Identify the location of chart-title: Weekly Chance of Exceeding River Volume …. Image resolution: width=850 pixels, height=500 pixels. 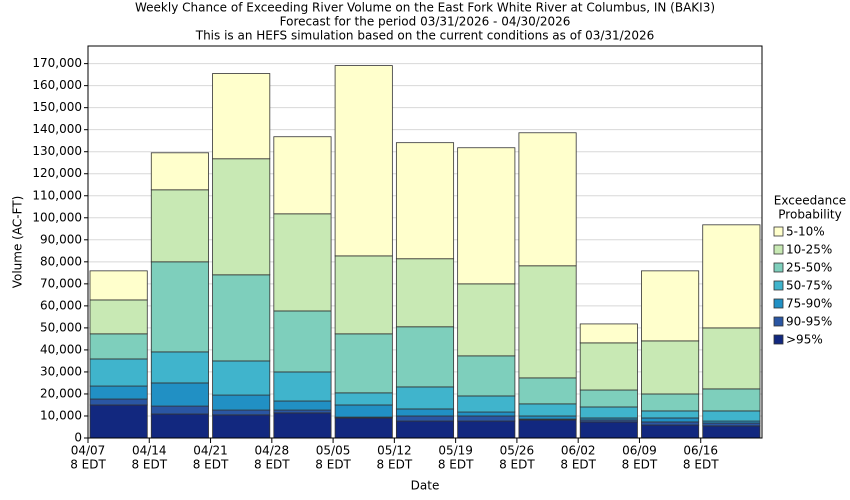
(425, 8).